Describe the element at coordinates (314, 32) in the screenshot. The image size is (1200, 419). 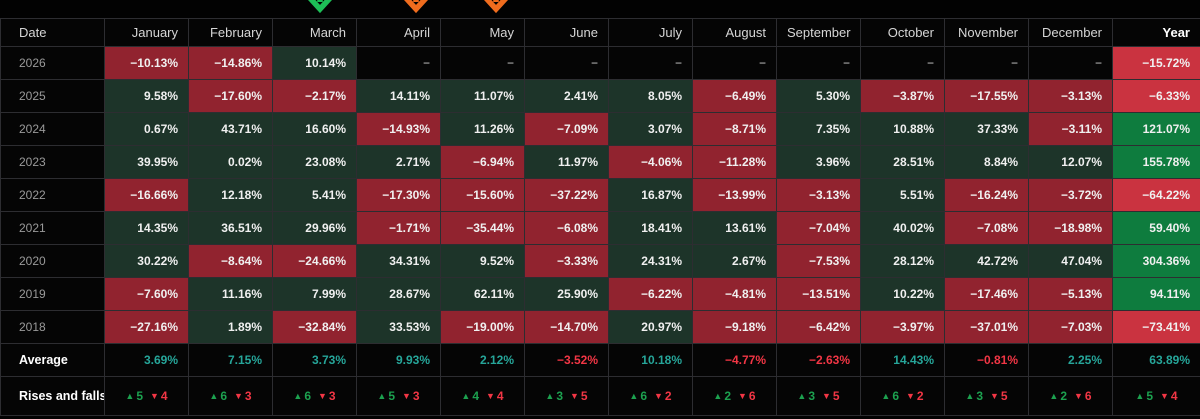
I see `column-header-march: March` at that location.